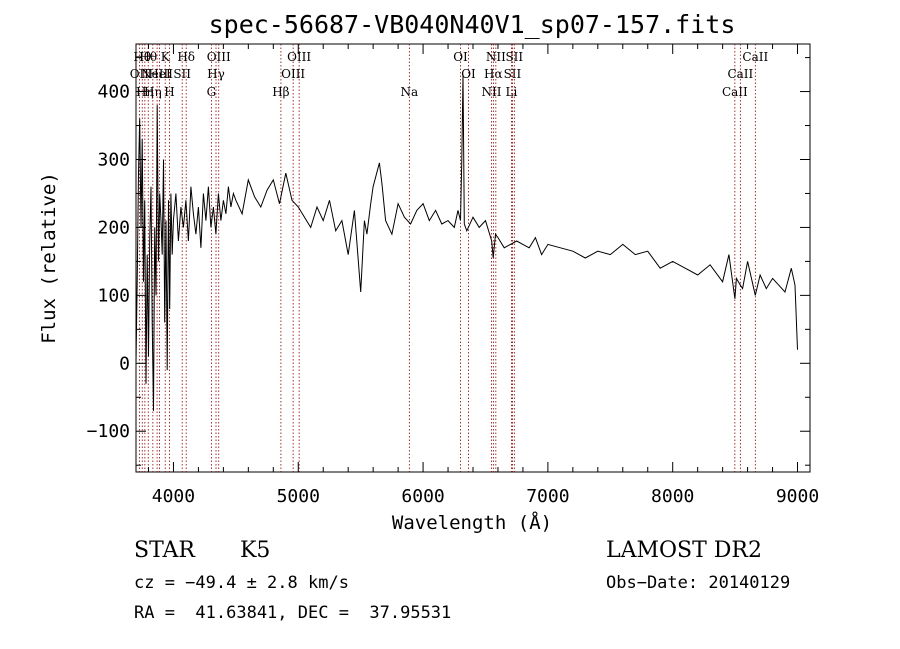  What do you see at coordinates (164, 550) in the screenshot?
I see `object-class: STAR` at bounding box center [164, 550].